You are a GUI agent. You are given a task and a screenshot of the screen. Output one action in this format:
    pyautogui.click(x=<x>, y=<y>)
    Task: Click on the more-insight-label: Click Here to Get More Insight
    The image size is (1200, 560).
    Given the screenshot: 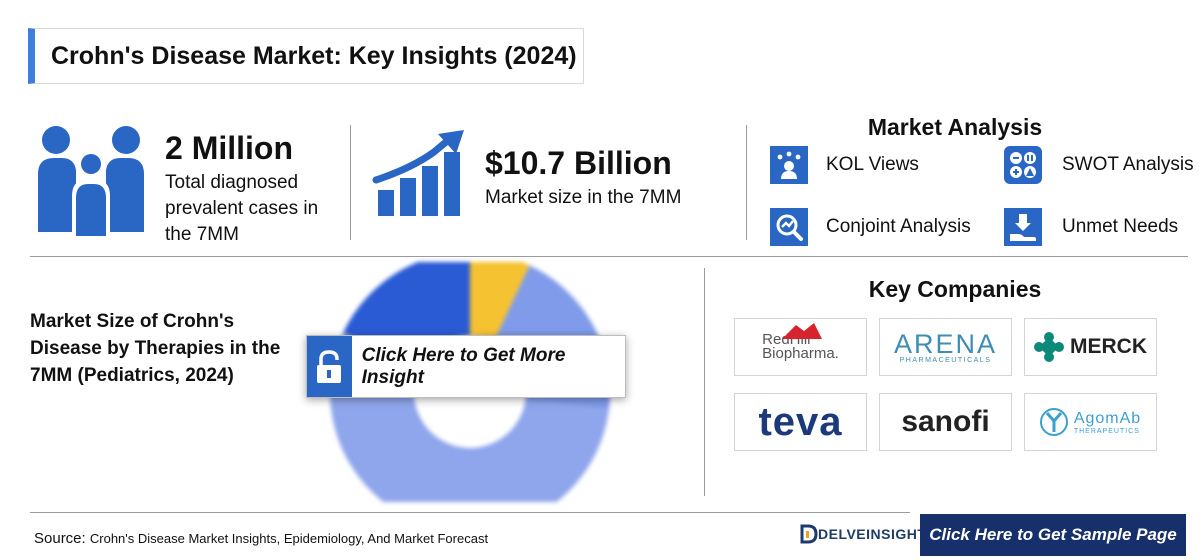 What is the action you would take?
    pyautogui.click(x=463, y=366)
    